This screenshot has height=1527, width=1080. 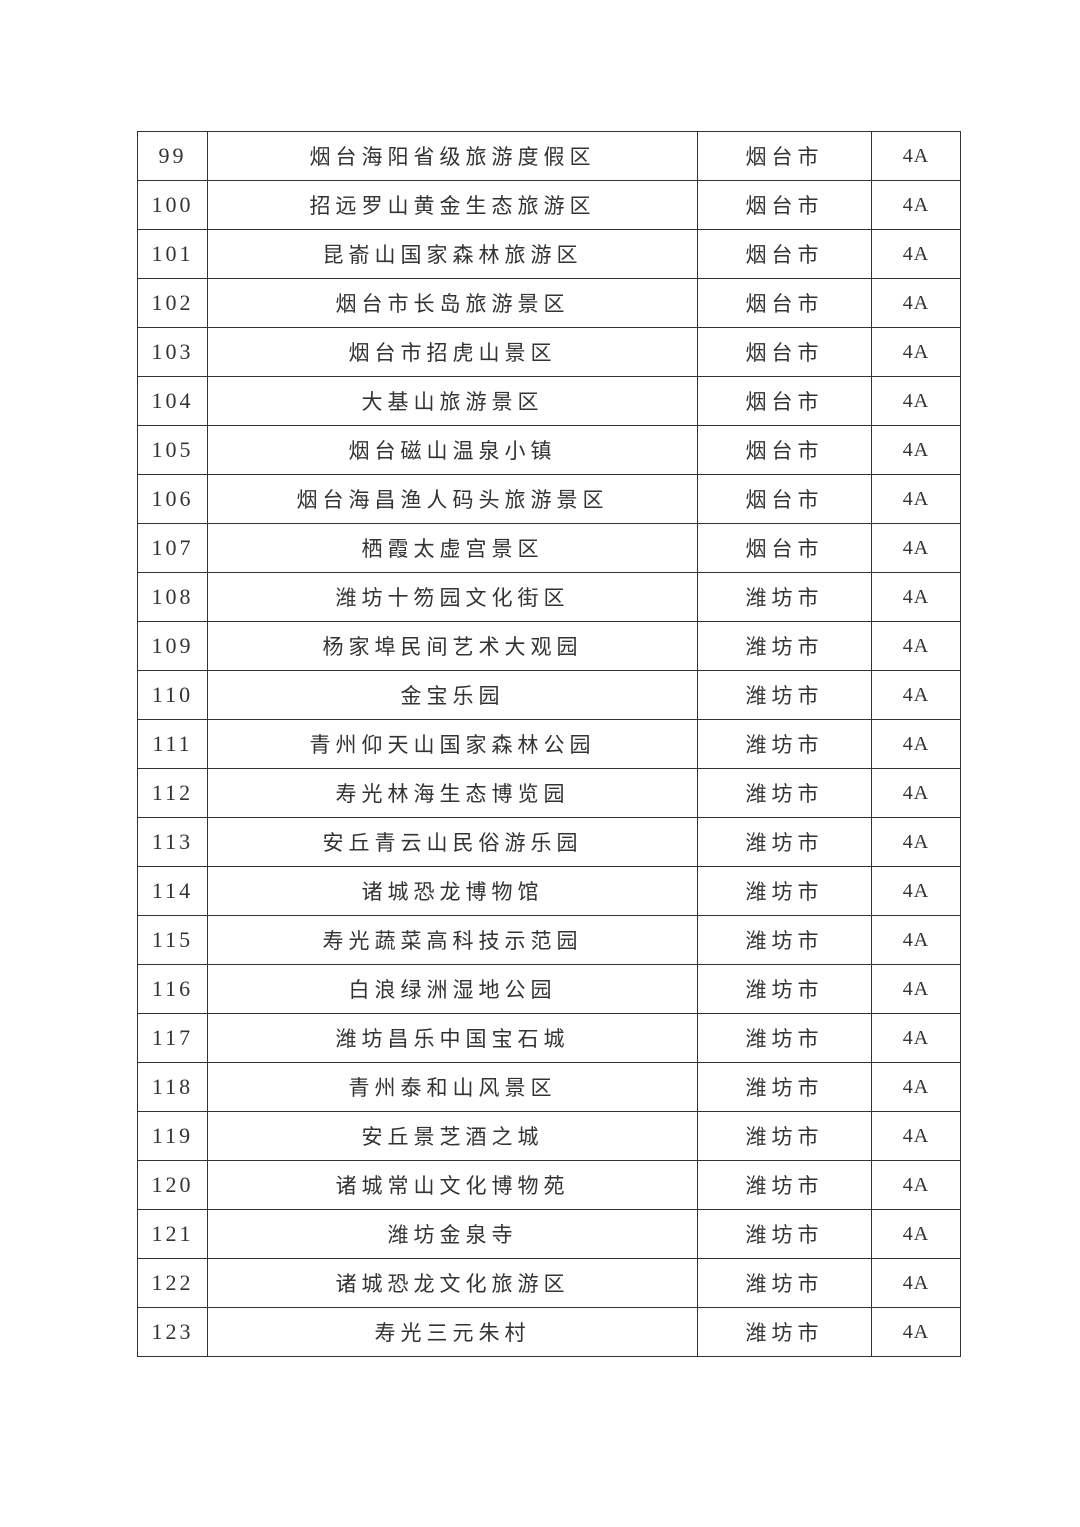 I want to click on scenic-name-cell: 烟台海昌渔人码头旅游景区, so click(x=452, y=499).